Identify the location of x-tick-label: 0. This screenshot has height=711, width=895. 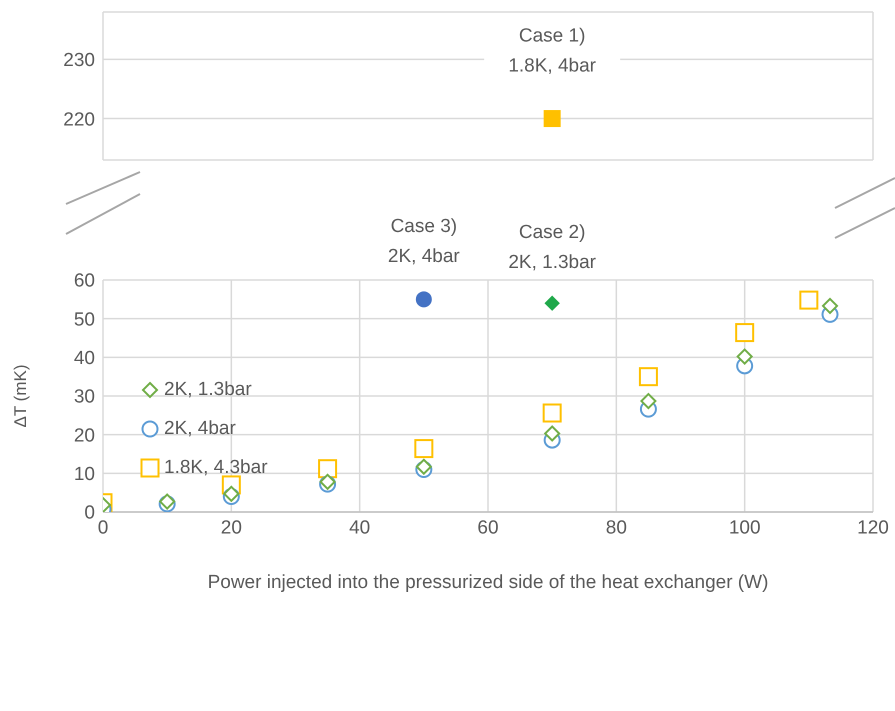
(103, 527).